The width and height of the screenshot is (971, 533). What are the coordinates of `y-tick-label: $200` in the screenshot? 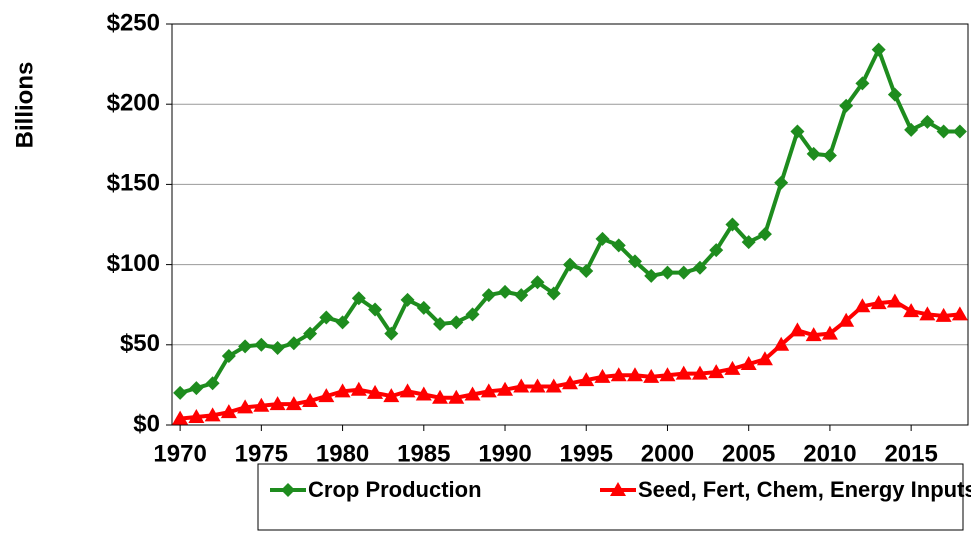 It's located at (133, 103).